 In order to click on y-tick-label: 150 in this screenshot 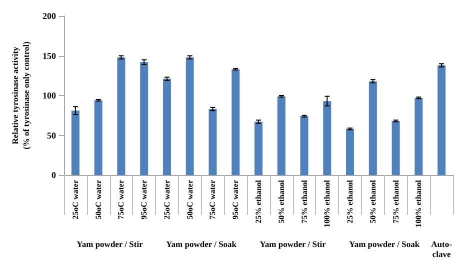, I will do `click(49, 55)`.